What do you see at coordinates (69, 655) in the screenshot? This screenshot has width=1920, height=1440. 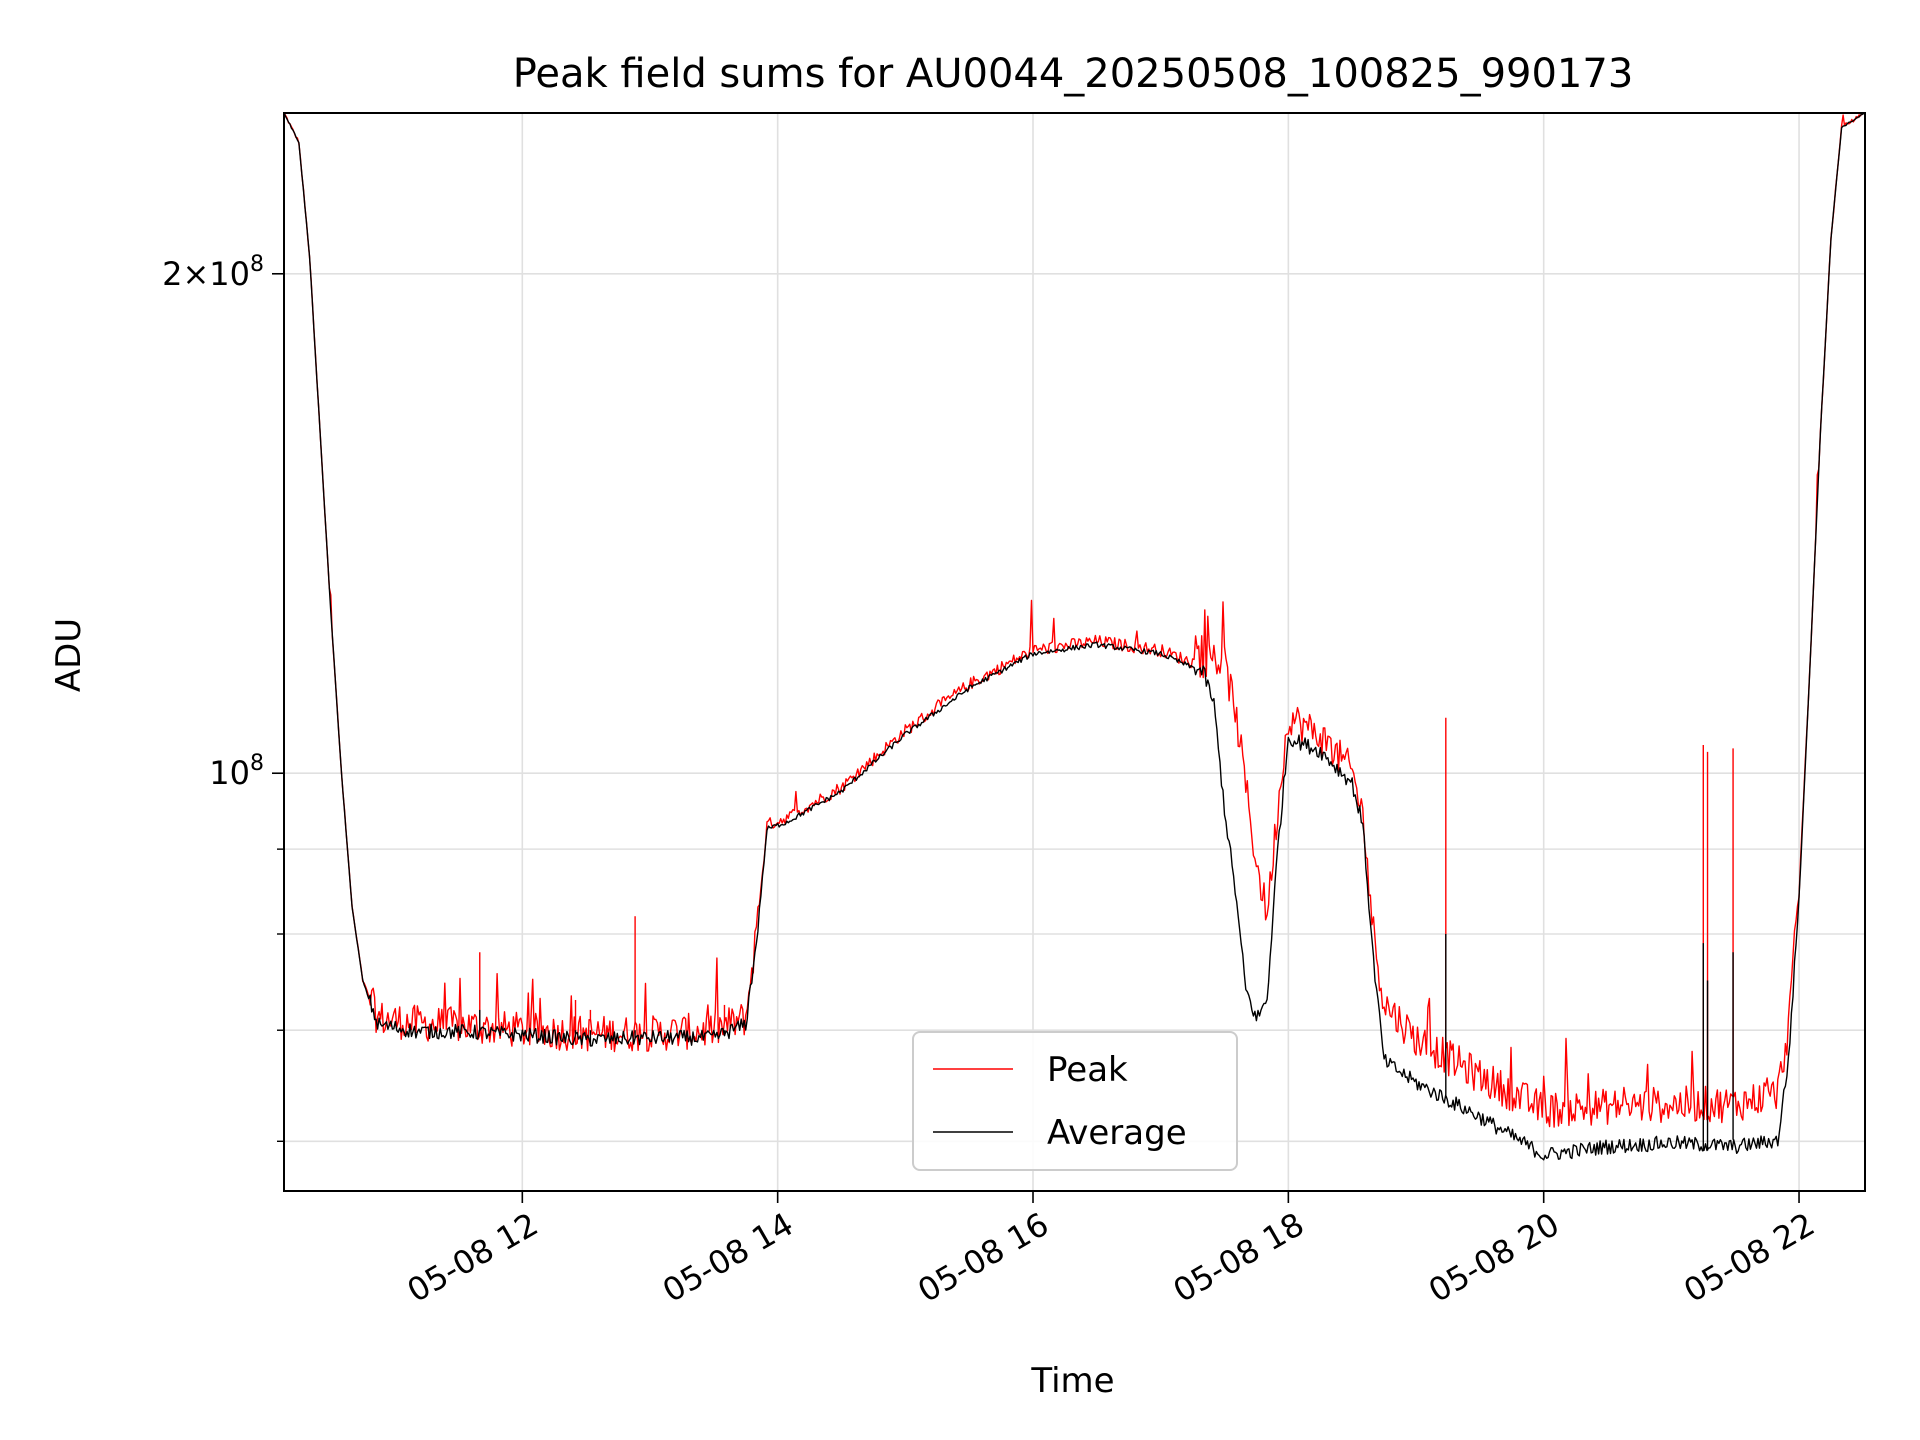 I see `y-axis-label: ADU` at bounding box center [69, 655].